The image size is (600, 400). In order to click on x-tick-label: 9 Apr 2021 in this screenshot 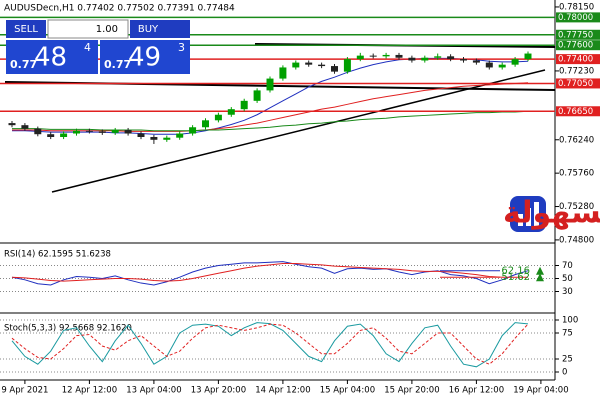, I will do `click(24, 391)`.